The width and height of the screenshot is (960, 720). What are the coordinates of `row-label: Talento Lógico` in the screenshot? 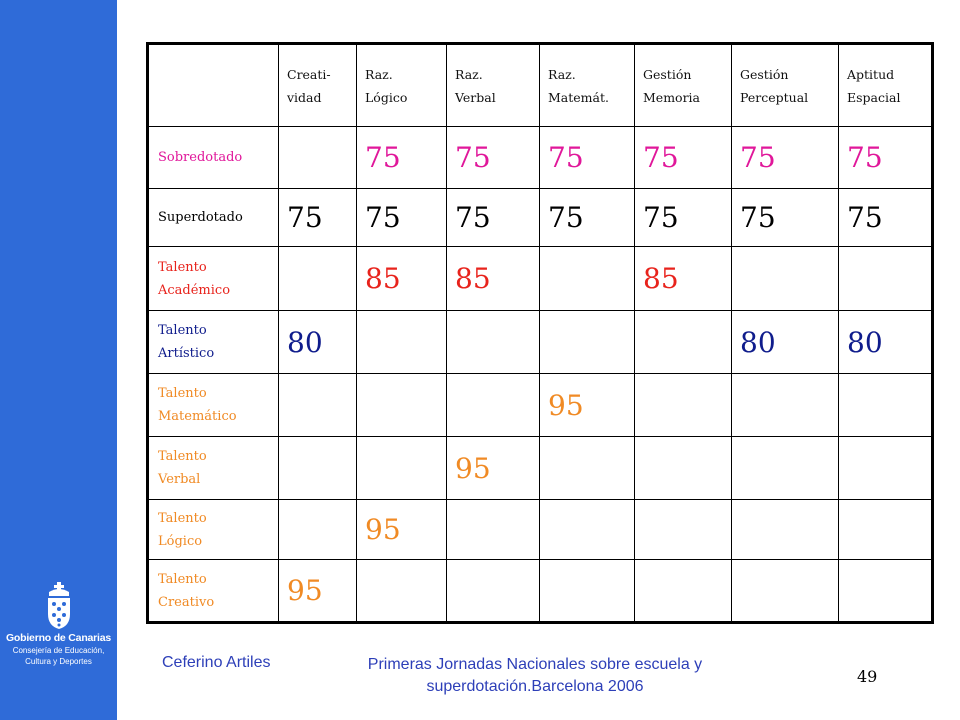 It's located at (213, 529).